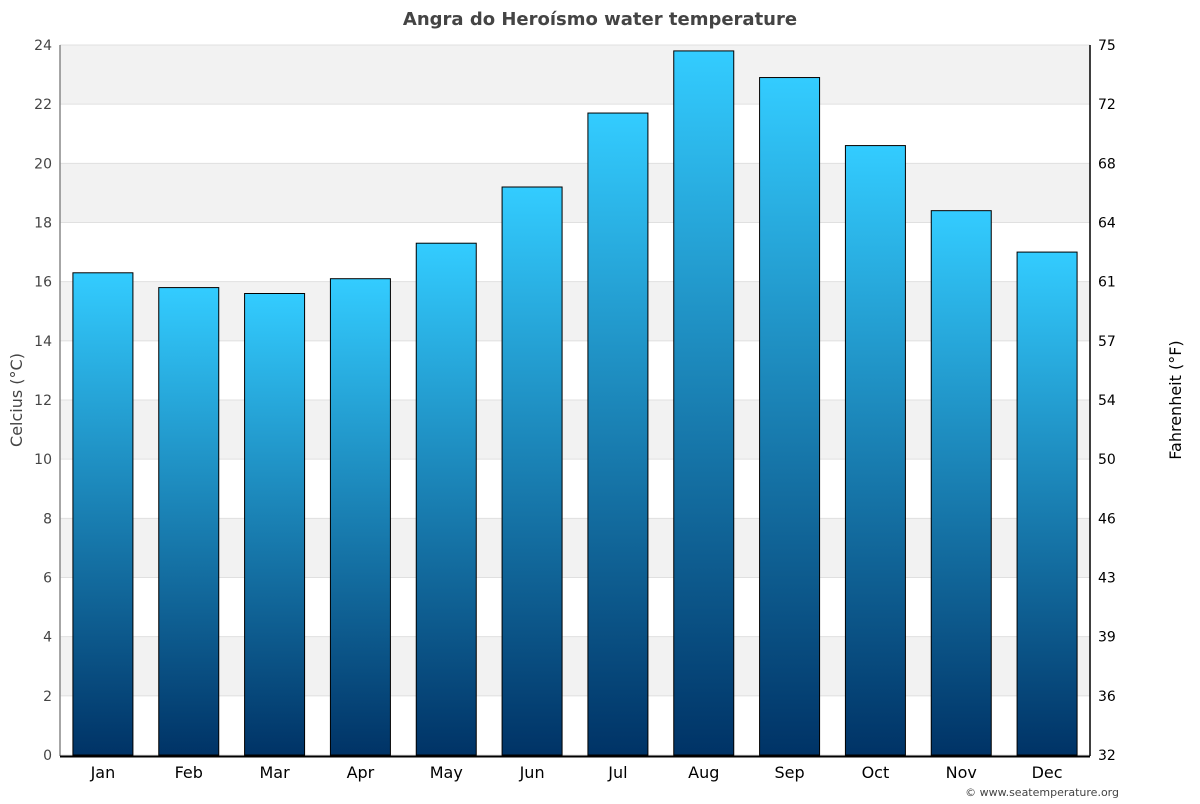 The image size is (1200, 804). I want to click on x-tick-label: Sep, so click(790, 772).